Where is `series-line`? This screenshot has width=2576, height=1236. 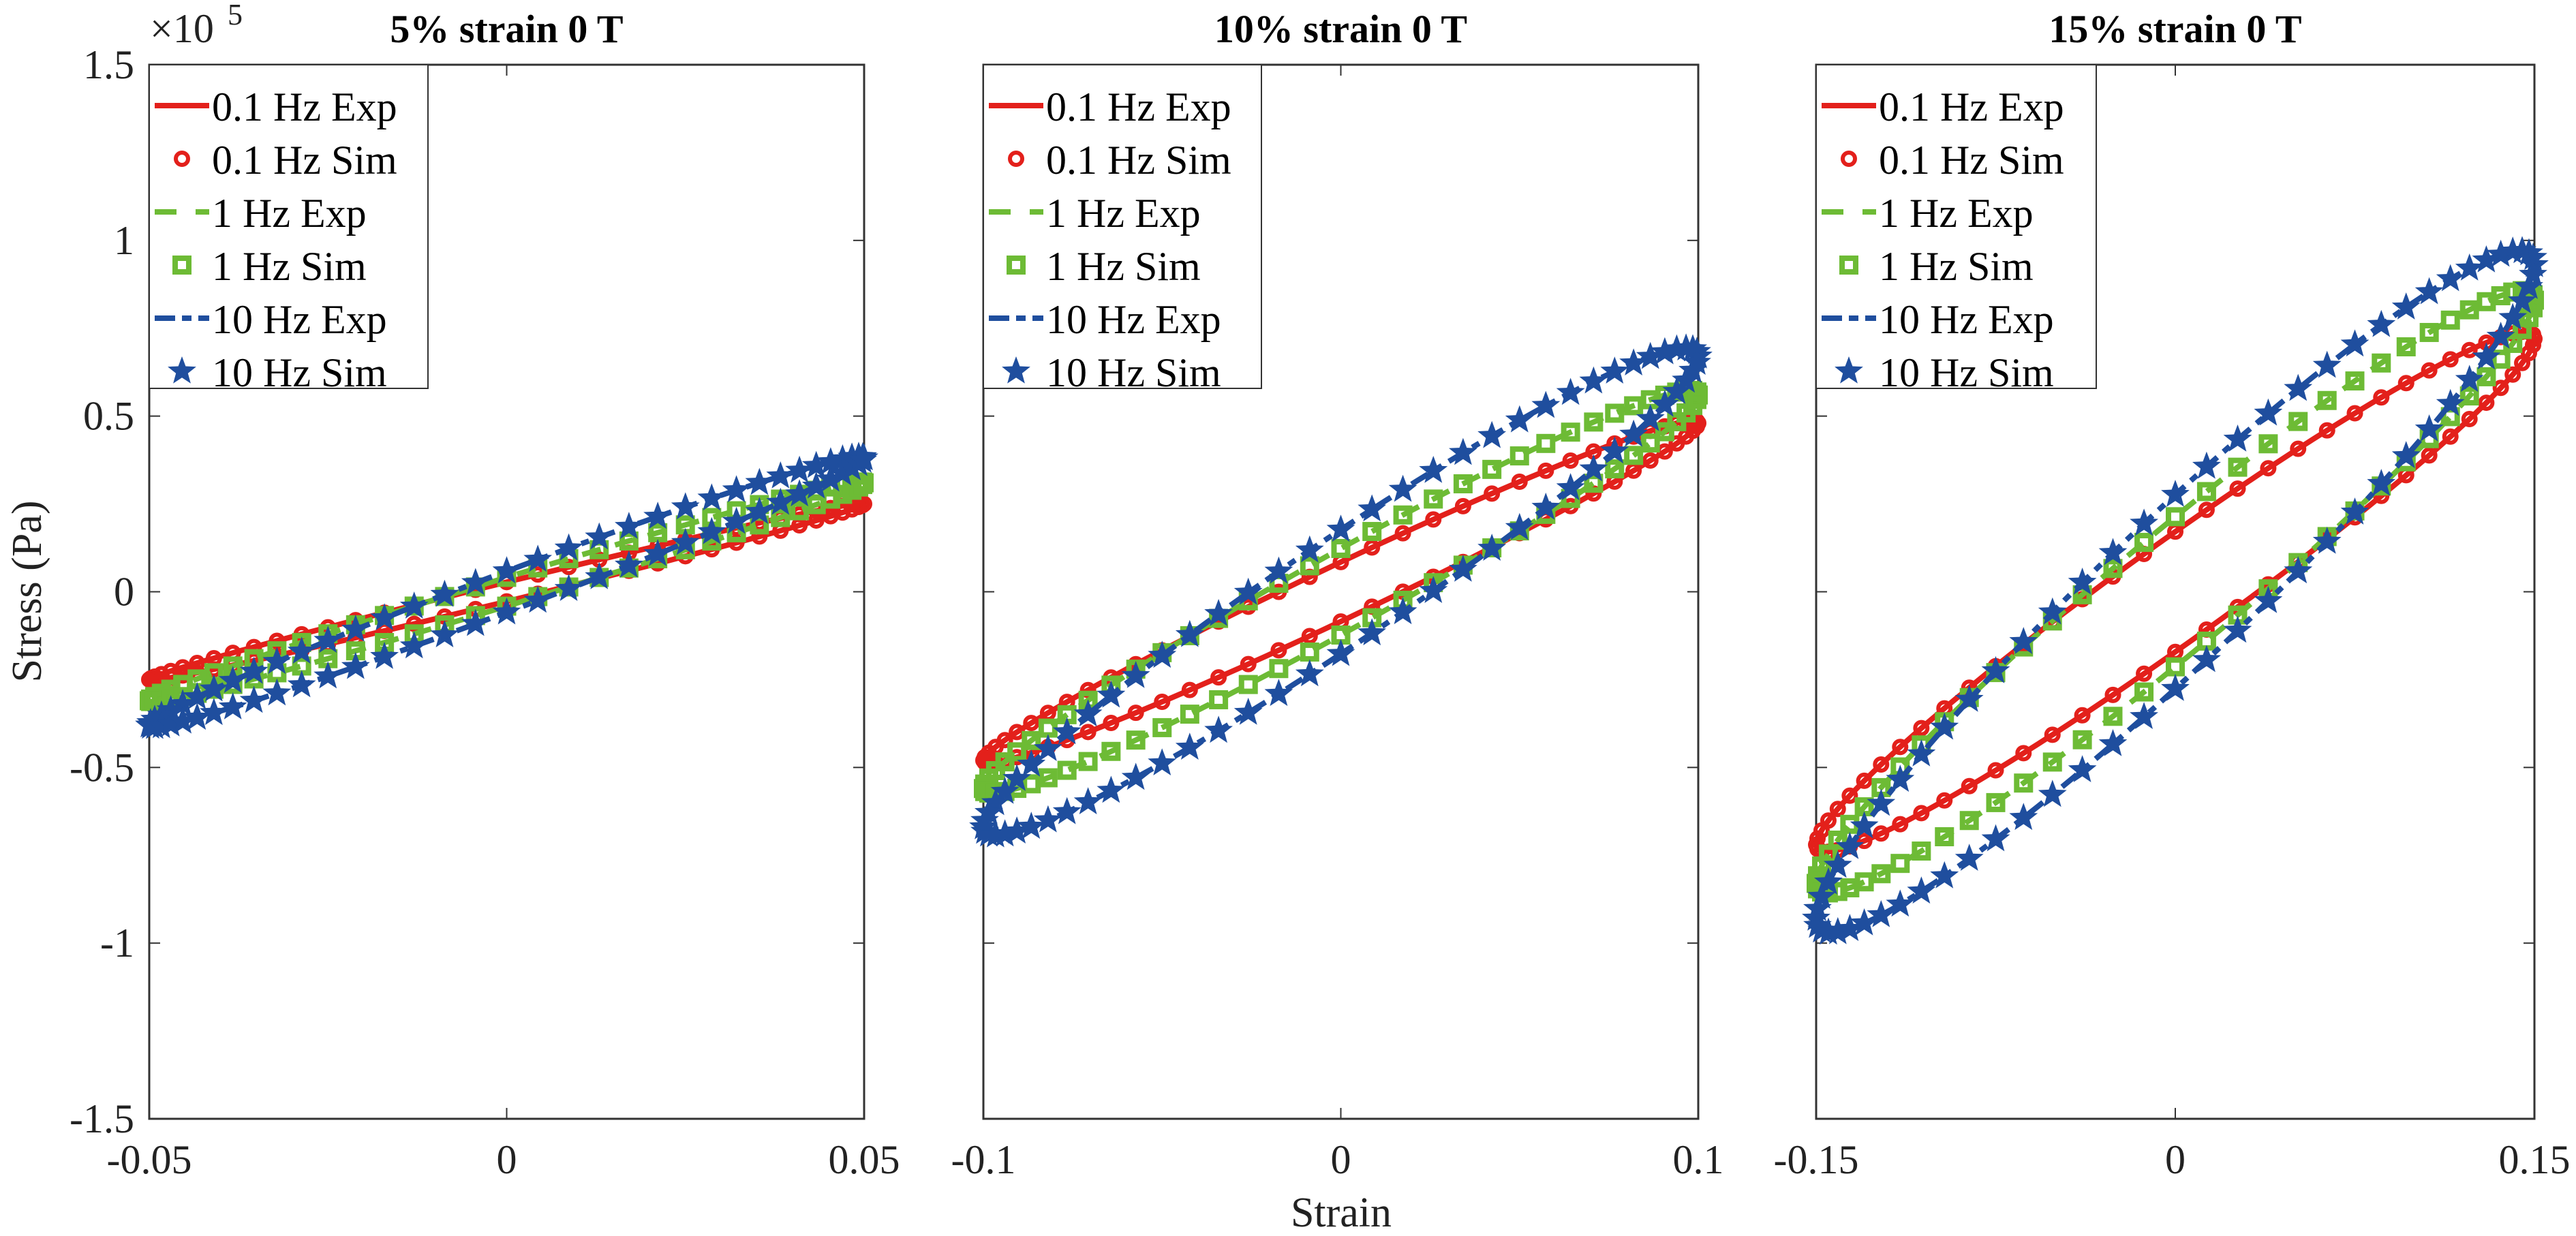
series-line is located at coordinates (2175, 592).